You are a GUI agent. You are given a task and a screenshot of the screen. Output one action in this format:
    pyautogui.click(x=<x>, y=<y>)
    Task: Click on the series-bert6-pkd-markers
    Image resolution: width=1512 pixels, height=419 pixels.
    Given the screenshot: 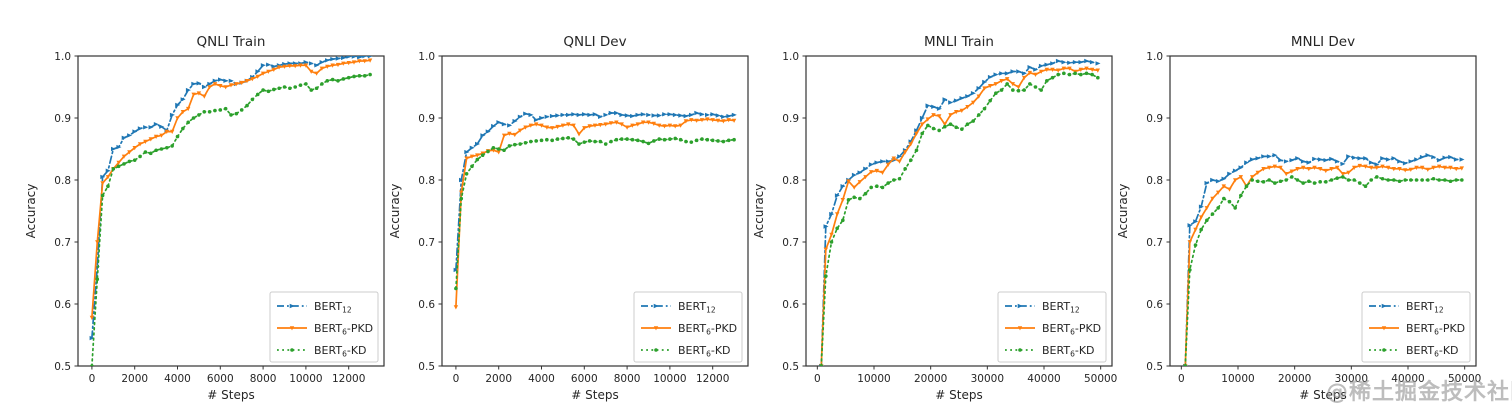 What is the action you would take?
    pyautogui.click(x=231, y=189)
    